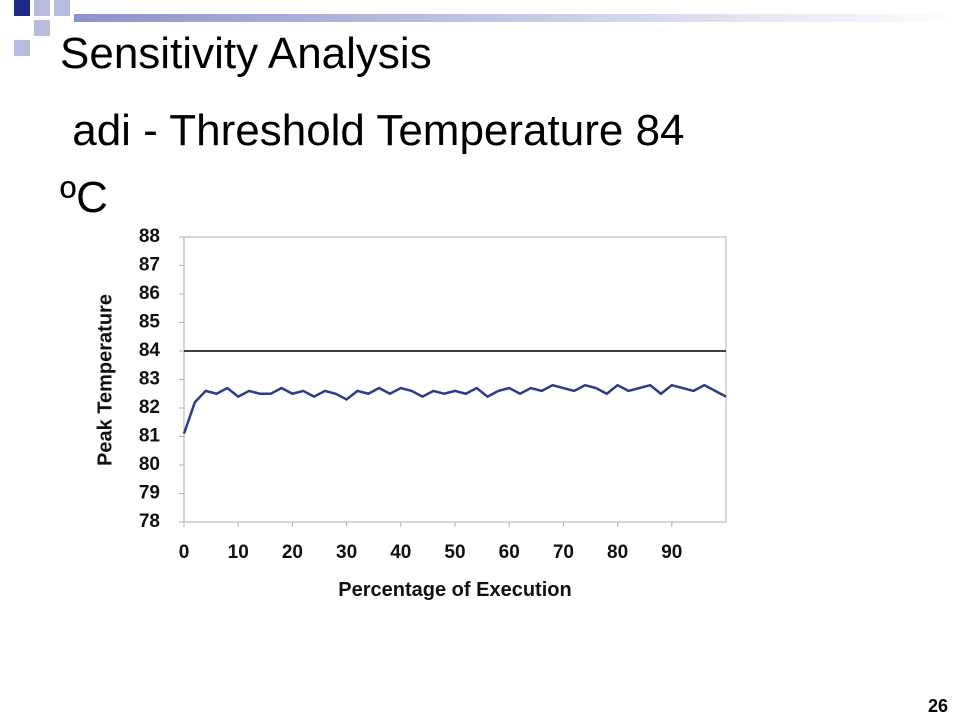 The image size is (960, 720). What do you see at coordinates (105, 380) in the screenshot?
I see `y-axis-label: Peak Temperature` at bounding box center [105, 380].